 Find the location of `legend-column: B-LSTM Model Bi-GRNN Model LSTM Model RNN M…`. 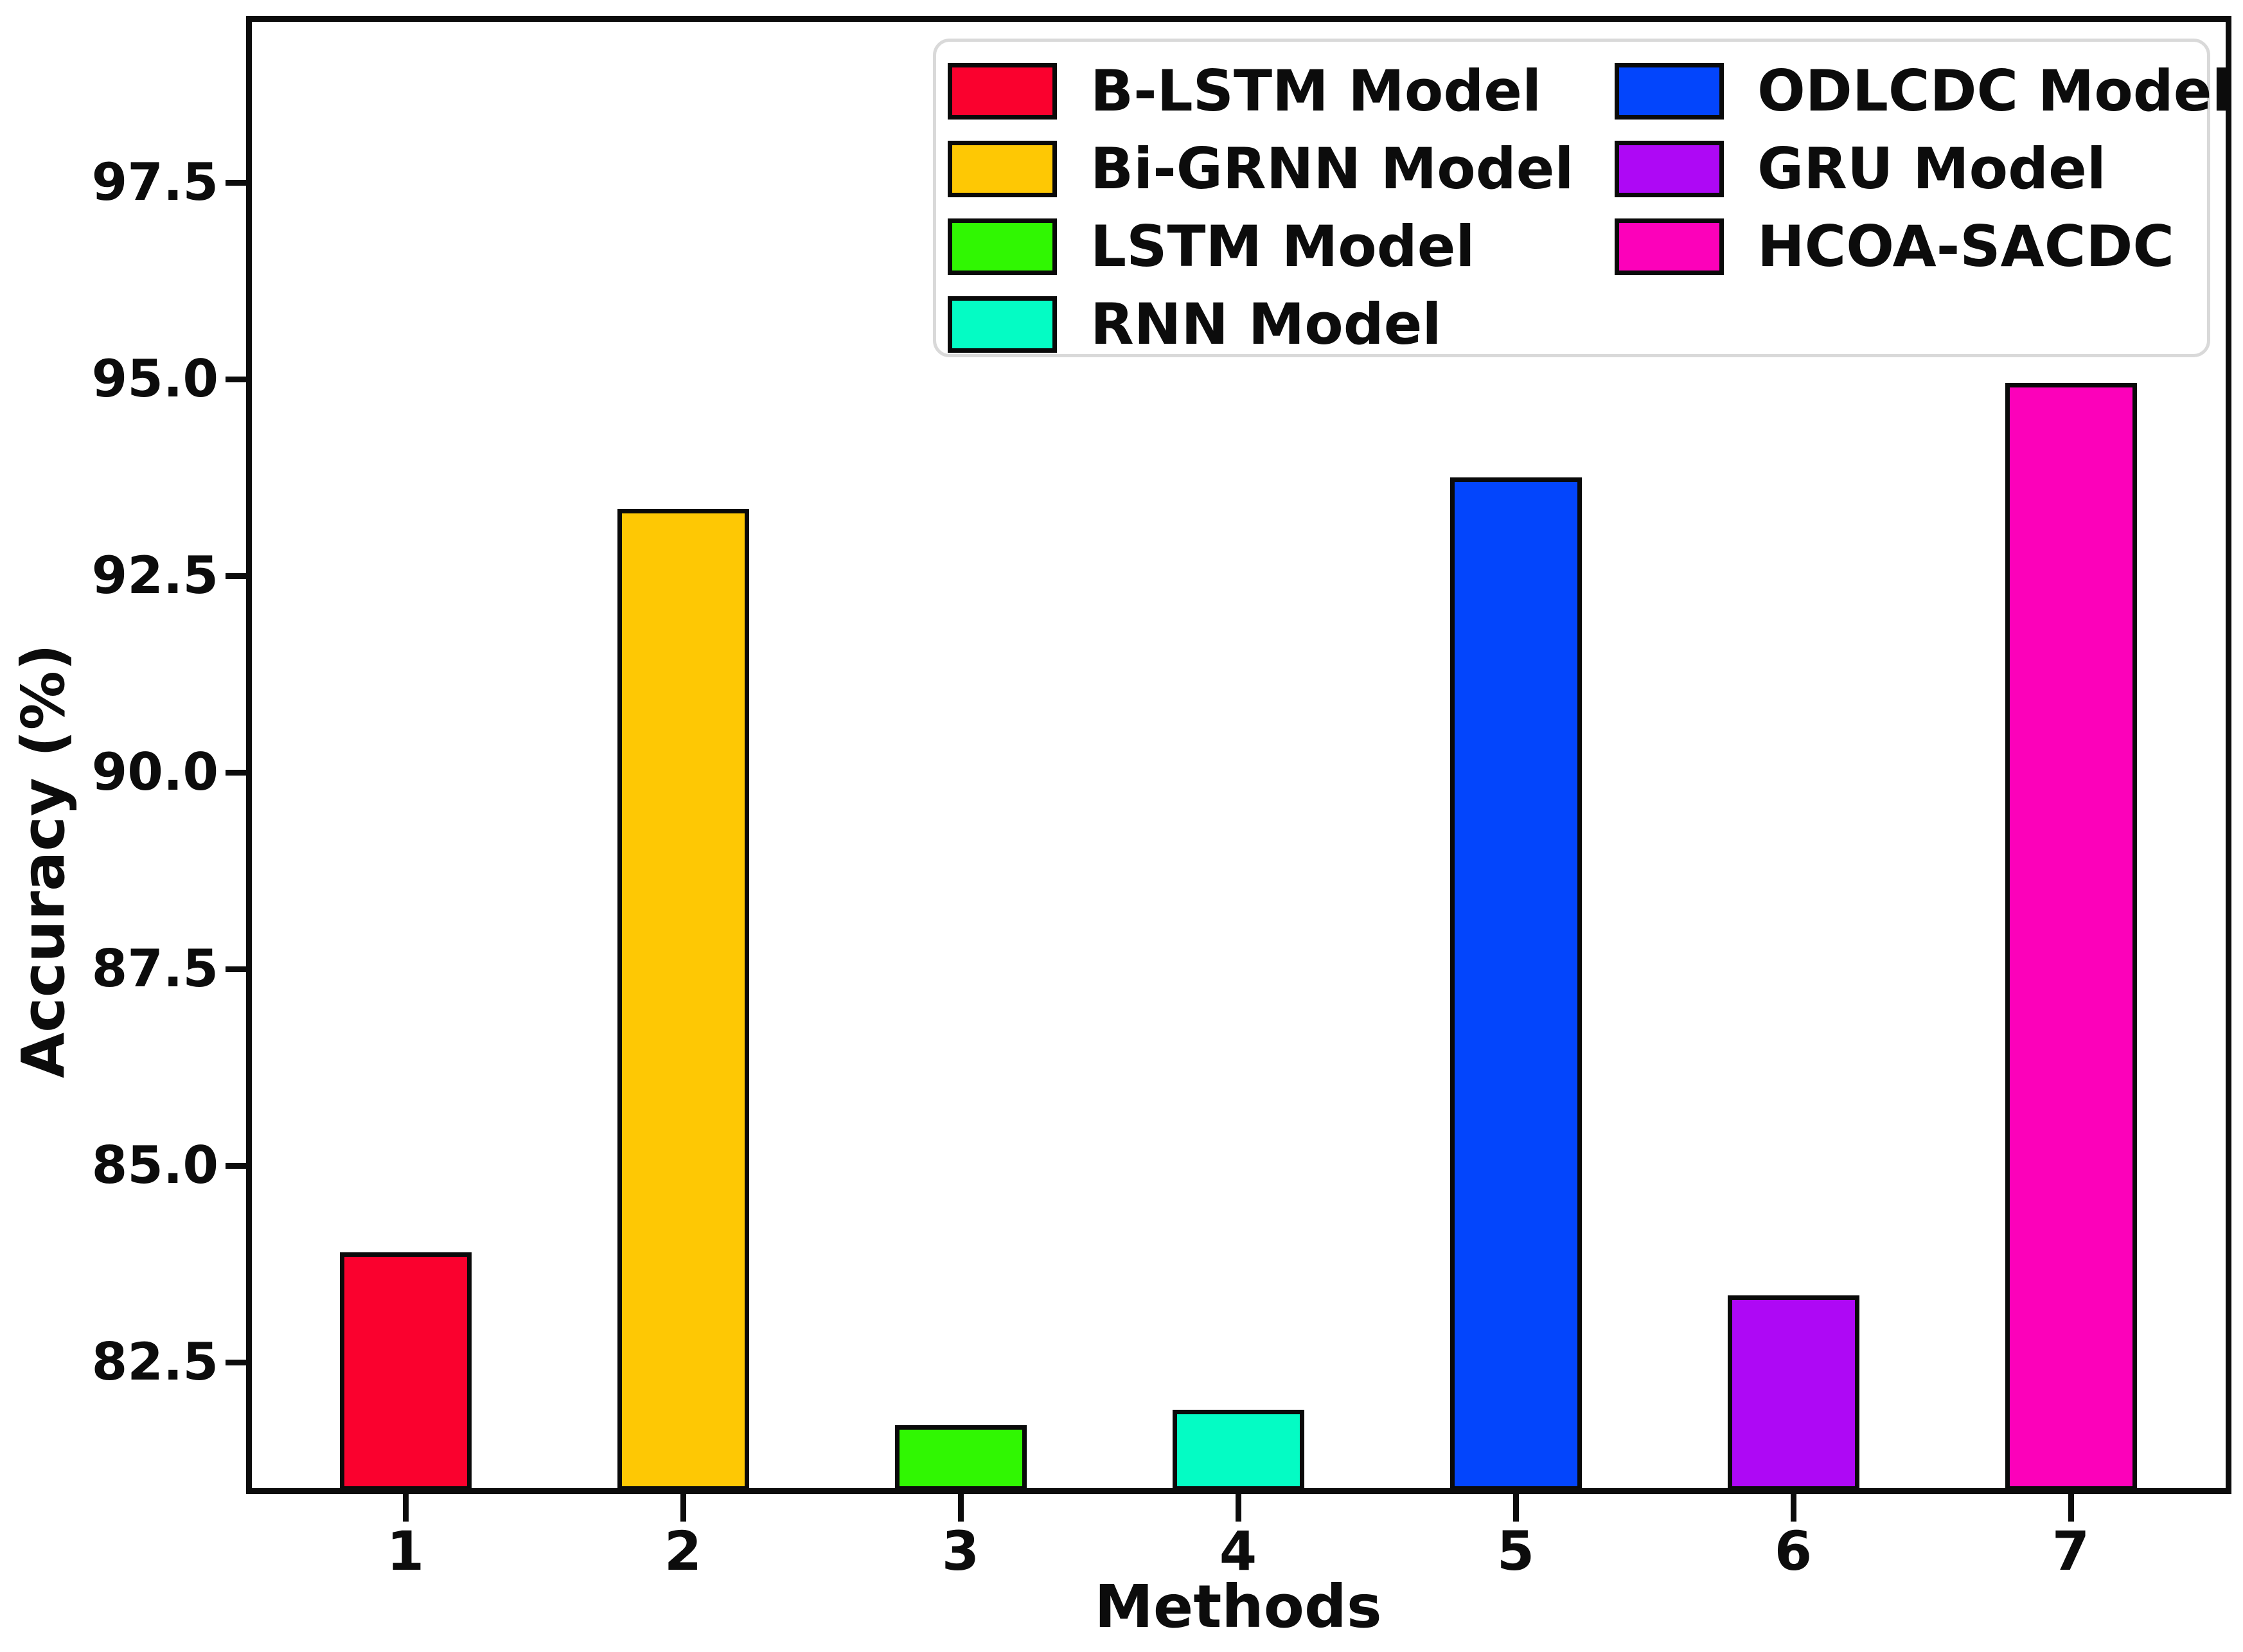

legend-column: B-LSTM Model Bi-GRNN Model LSTM Model RNN M… is located at coordinates (1261, 208).